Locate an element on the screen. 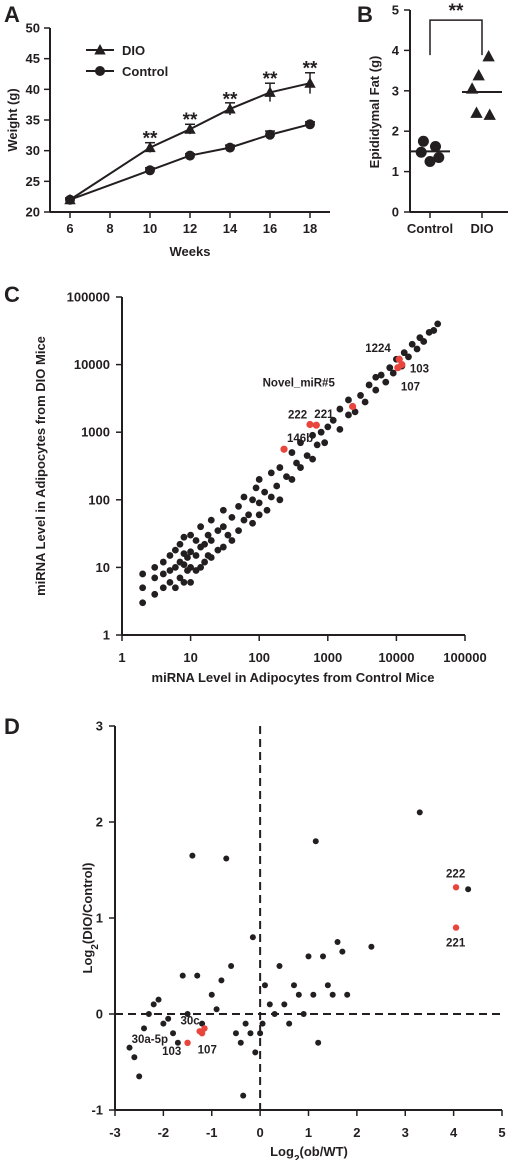  y-tick-label: 25 is located at coordinates (33, 181).